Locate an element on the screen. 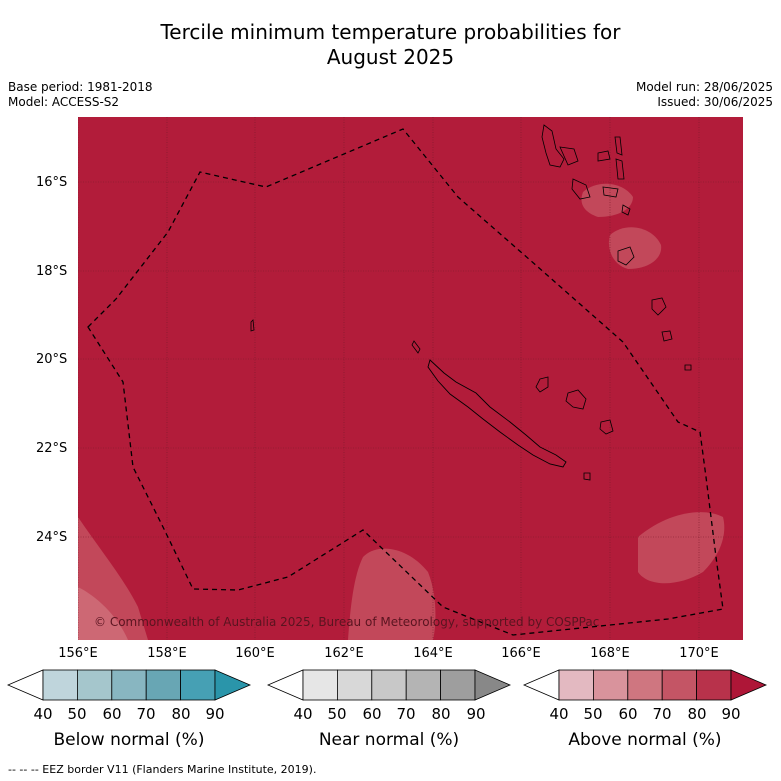 The height and width of the screenshot is (781, 781). above-tick-90: 90 is located at coordinates (731, 714).